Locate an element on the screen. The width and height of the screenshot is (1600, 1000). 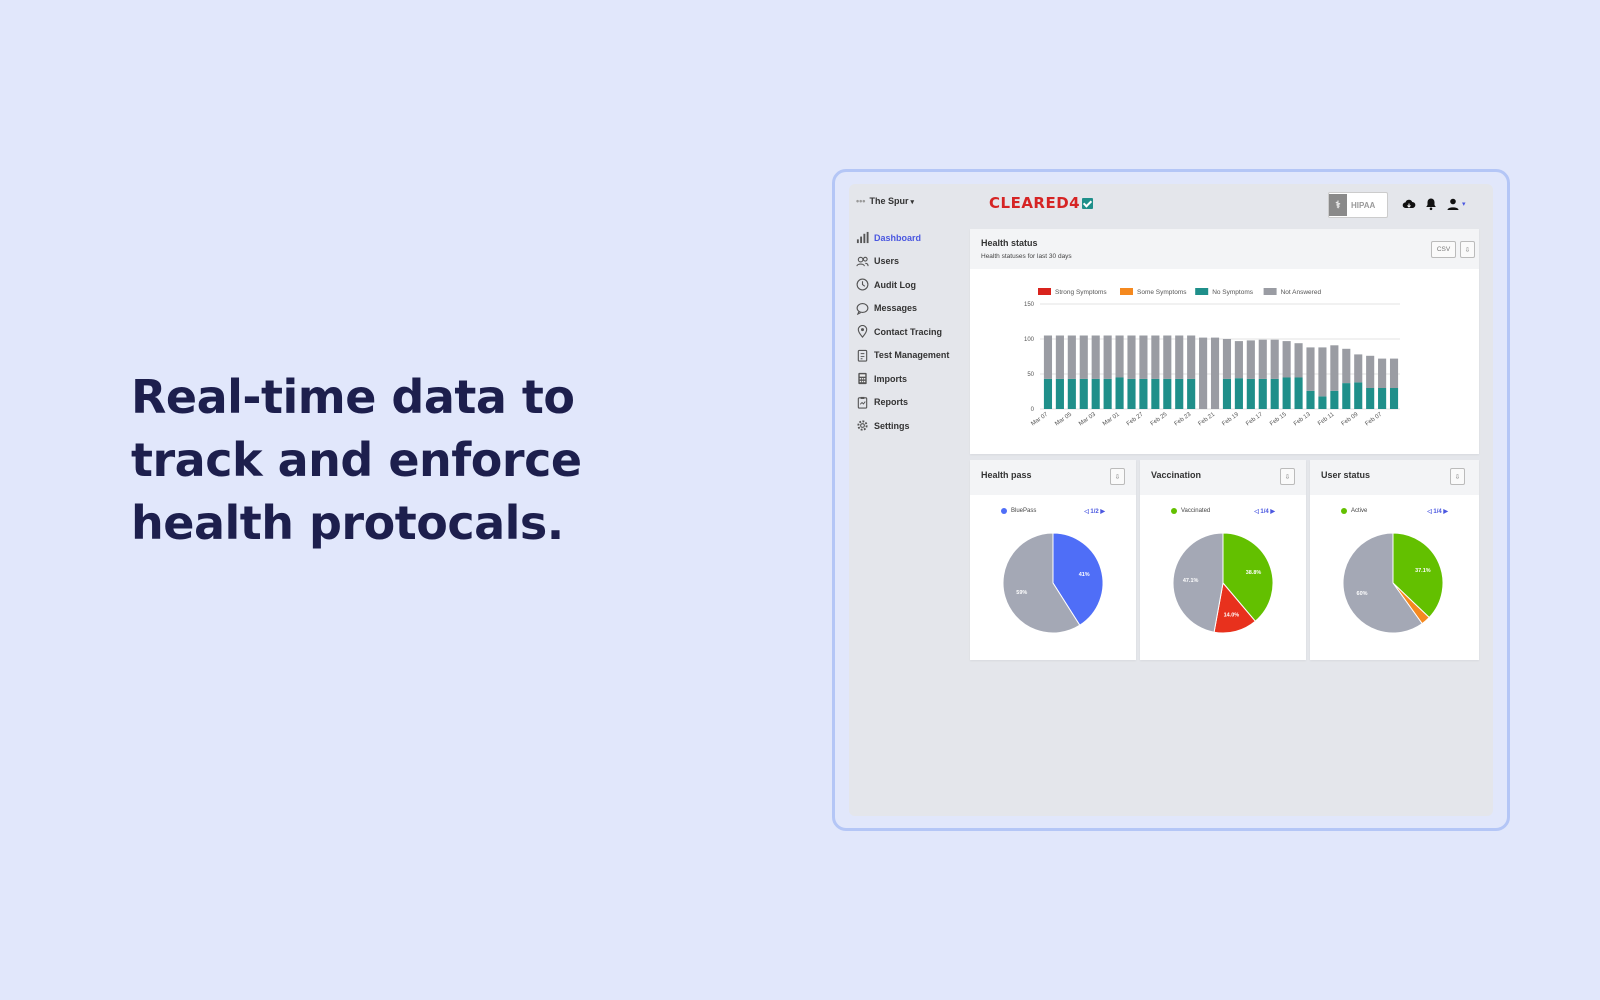
x-tick-label: Feb 09 is located at coordinates (1350, 419).